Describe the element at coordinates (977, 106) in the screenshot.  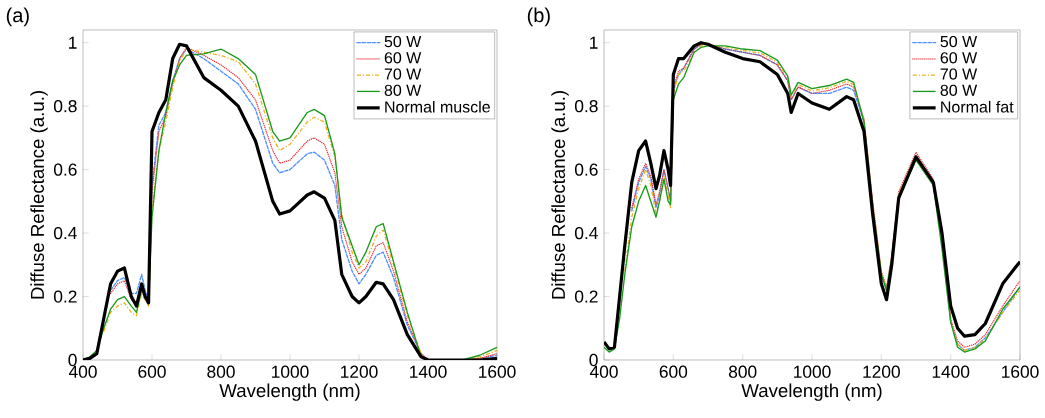
I see `legend-label: Normal fat` at that location.